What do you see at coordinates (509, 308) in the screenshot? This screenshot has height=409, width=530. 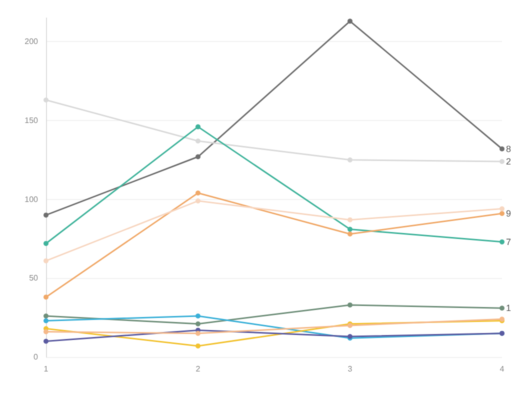 I see `series-label: 1` at bounding box center [509, 308].